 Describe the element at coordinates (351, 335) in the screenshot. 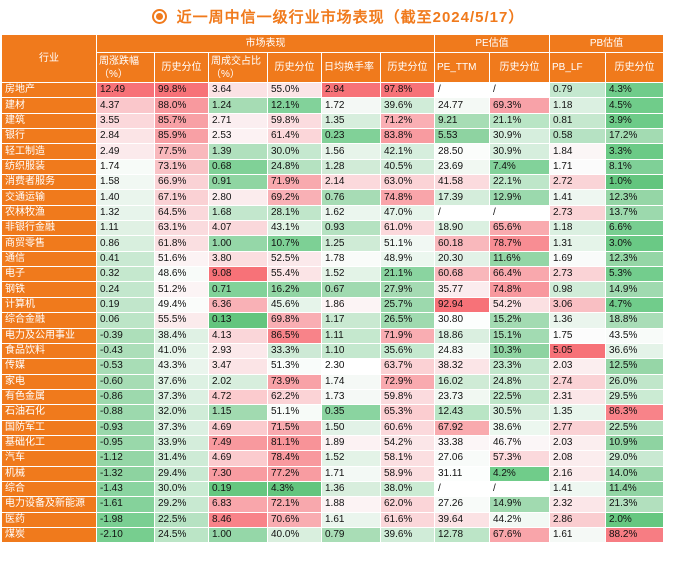

I see `value-cell: 1.11` at that location.